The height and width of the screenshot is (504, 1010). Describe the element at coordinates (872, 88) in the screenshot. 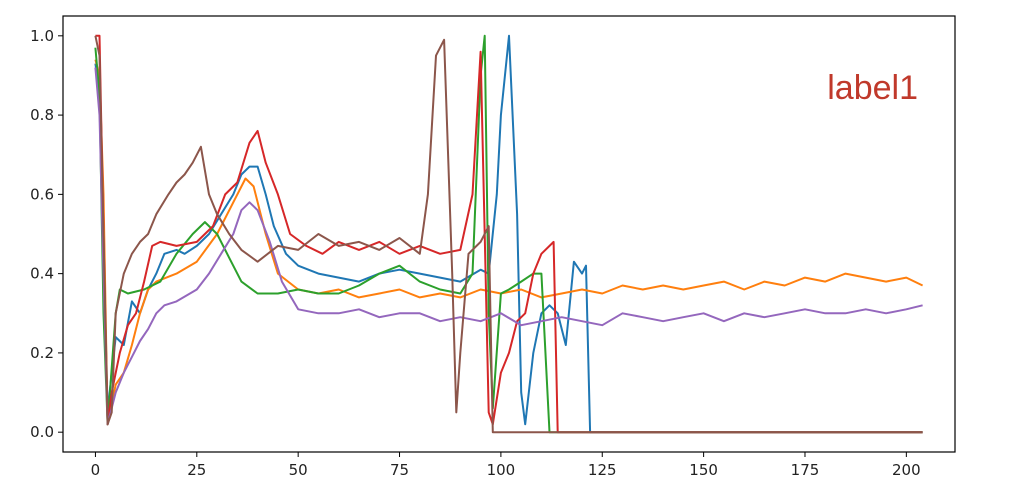

I see `chart-annotation: label1` at that location.